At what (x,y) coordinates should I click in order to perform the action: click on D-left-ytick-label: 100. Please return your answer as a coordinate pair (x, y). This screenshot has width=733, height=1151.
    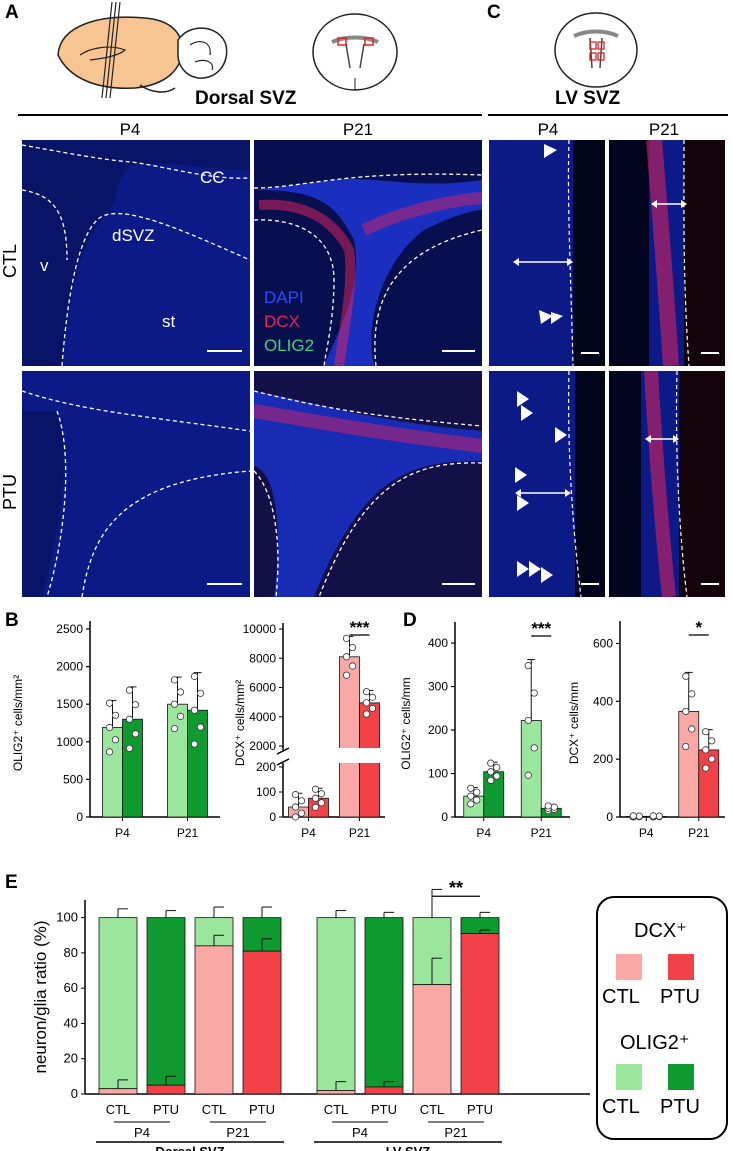
    Looking at the image, I should click on (438, 774).